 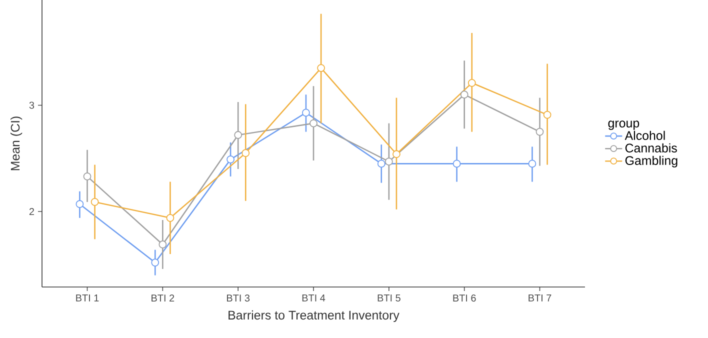 What do you see at coordinates (624, 125) in the screenshot?
I see `legend-title: group` at bounding box center [624, 125].